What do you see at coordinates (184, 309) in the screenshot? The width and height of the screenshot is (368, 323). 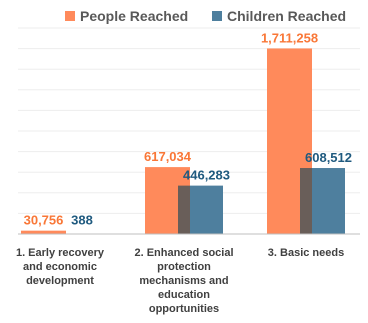 I see `category-label-line: opportunities` at bounding box center [184, 309].